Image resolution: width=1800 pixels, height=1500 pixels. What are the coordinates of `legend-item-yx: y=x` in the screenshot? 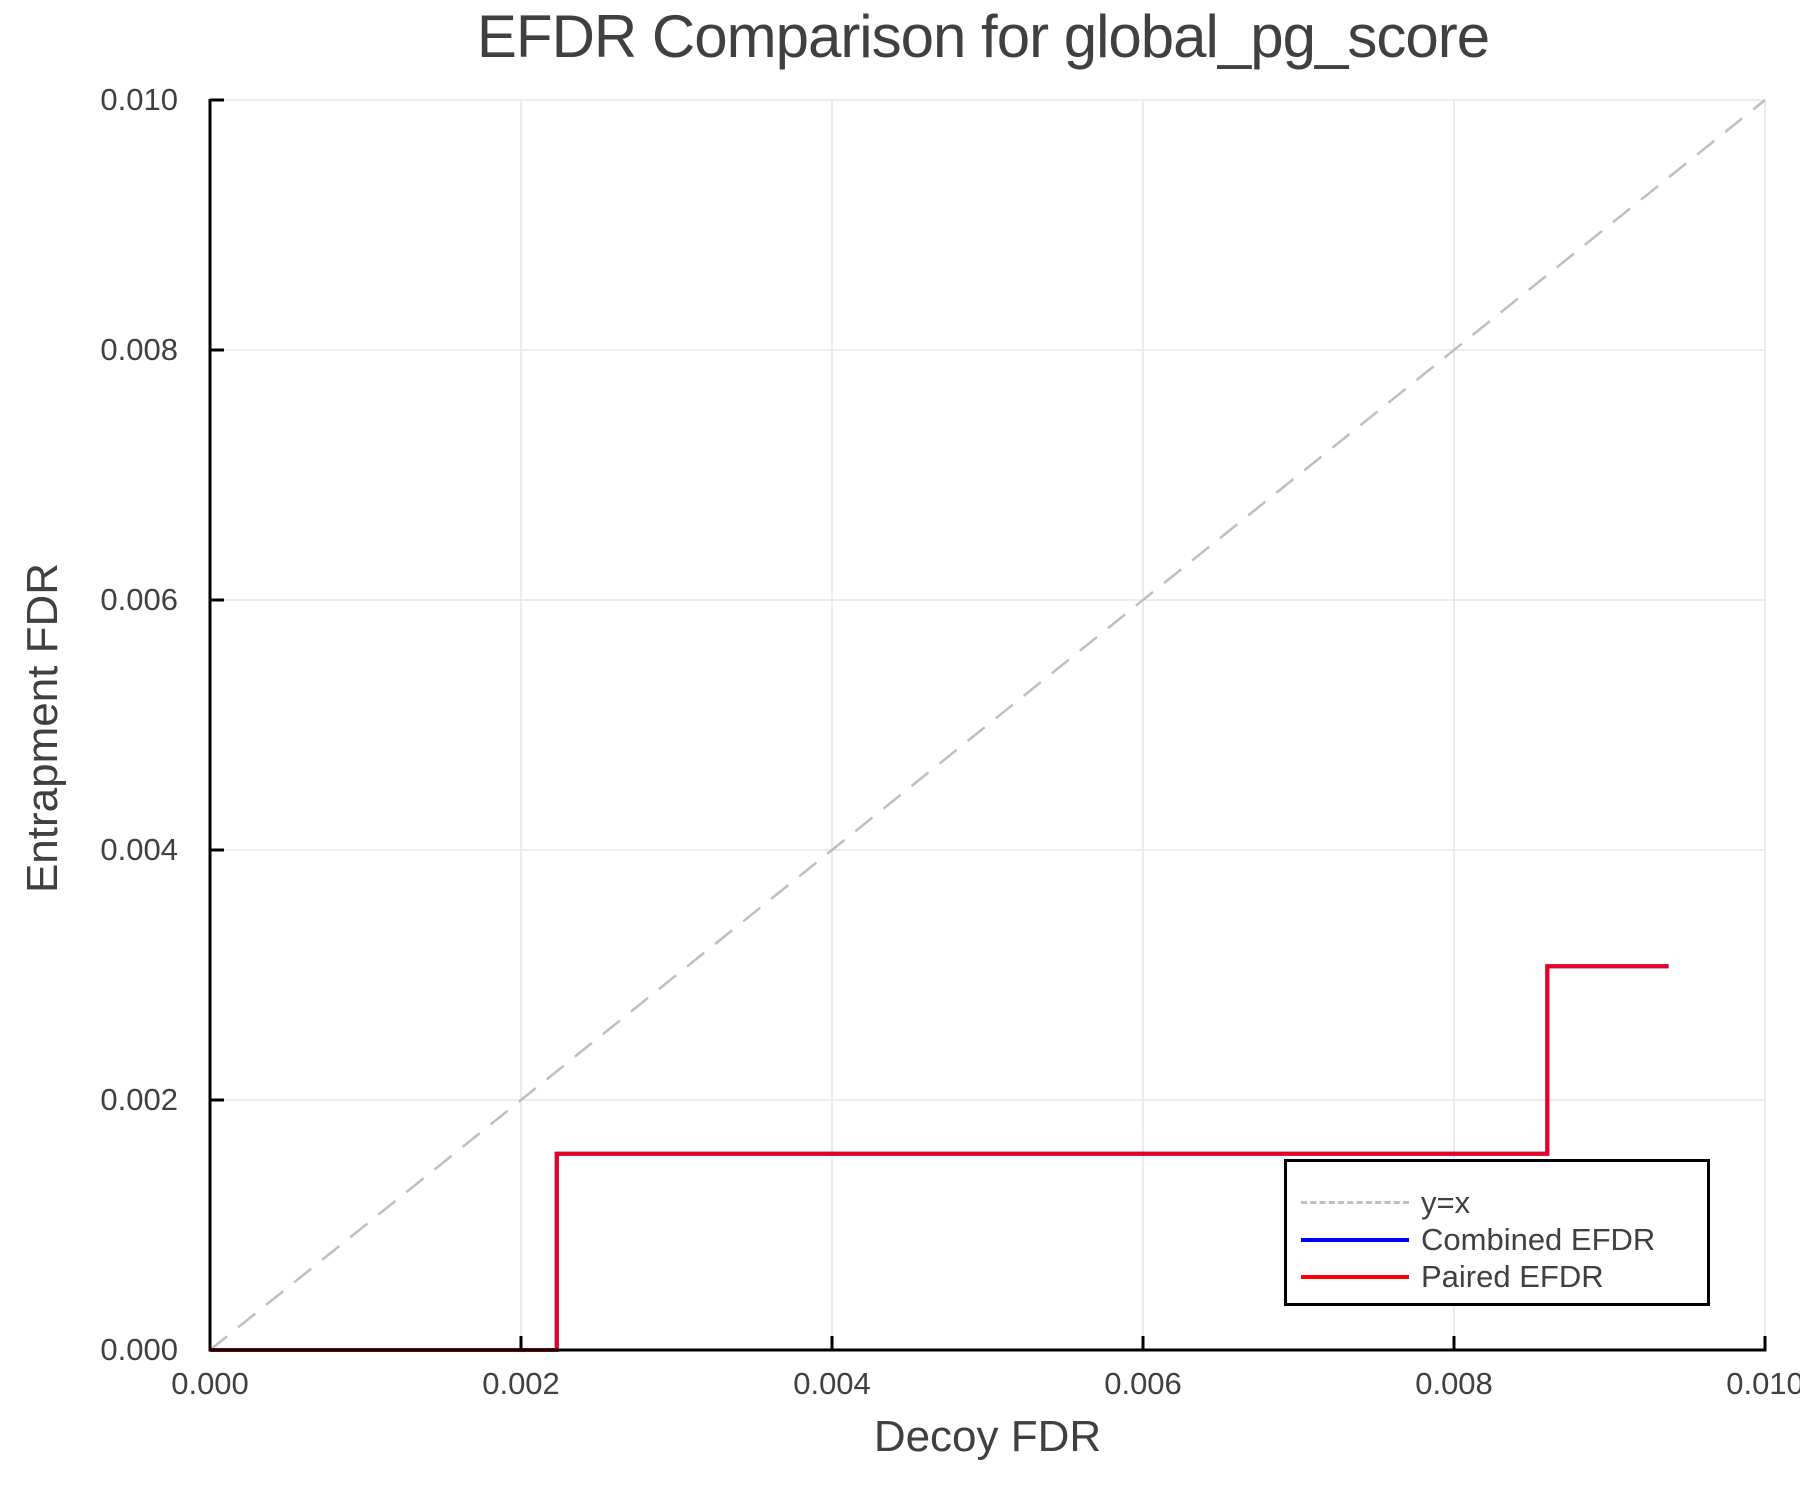 It's located at (1497, 1202).